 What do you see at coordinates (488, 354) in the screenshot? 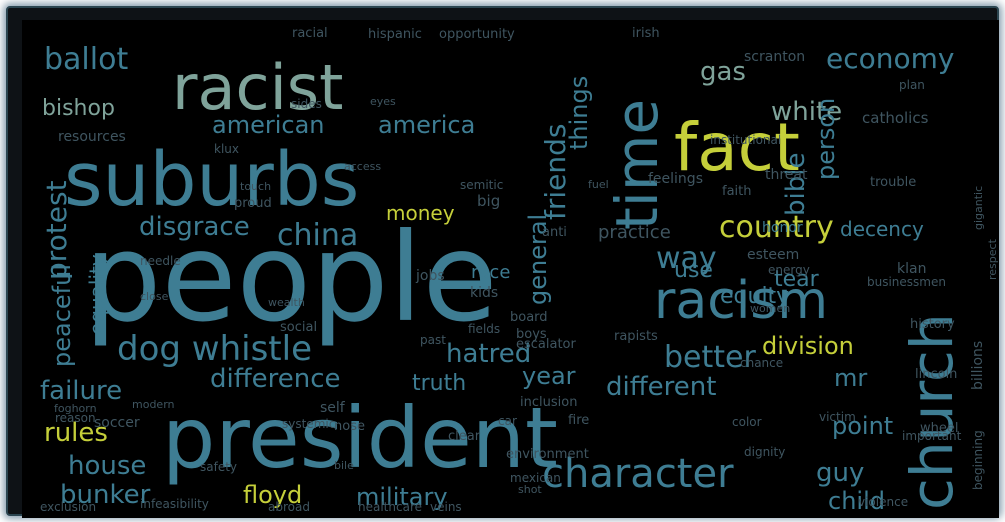
I see `word-hatred: hatred` at bounding box center [488, 354].